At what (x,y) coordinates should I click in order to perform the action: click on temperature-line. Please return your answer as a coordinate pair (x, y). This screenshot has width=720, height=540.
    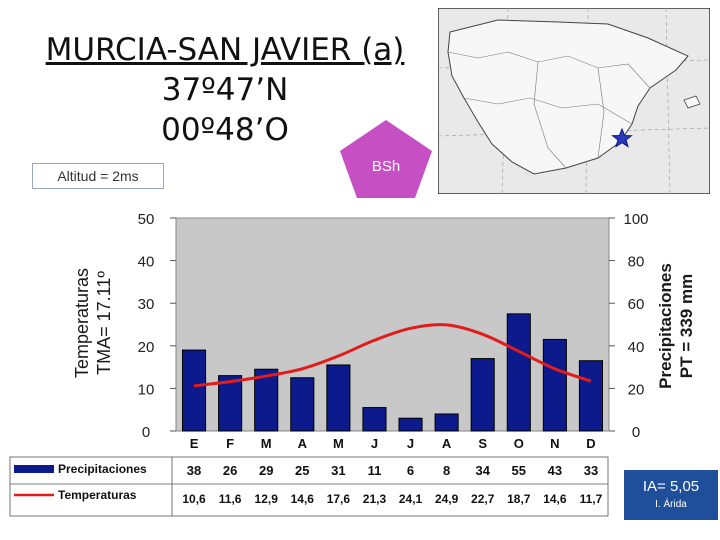
    Looking at the image, I should click on (392, 355).